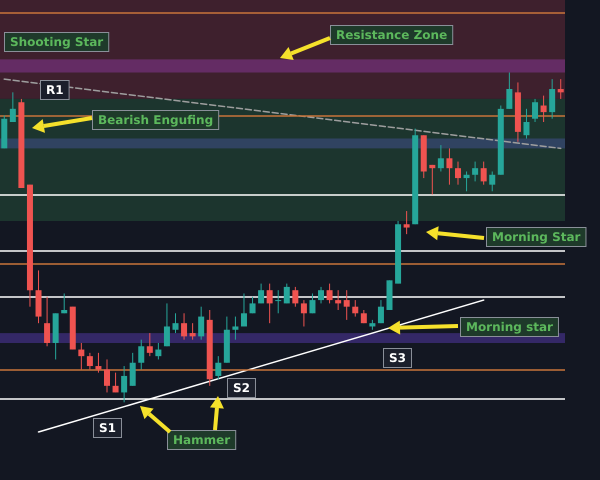 The height and width of the screenshot is (480, 600). Describe the element at coordinates (55, 90) in the screenshot. I see `annotation: R1` at that location.